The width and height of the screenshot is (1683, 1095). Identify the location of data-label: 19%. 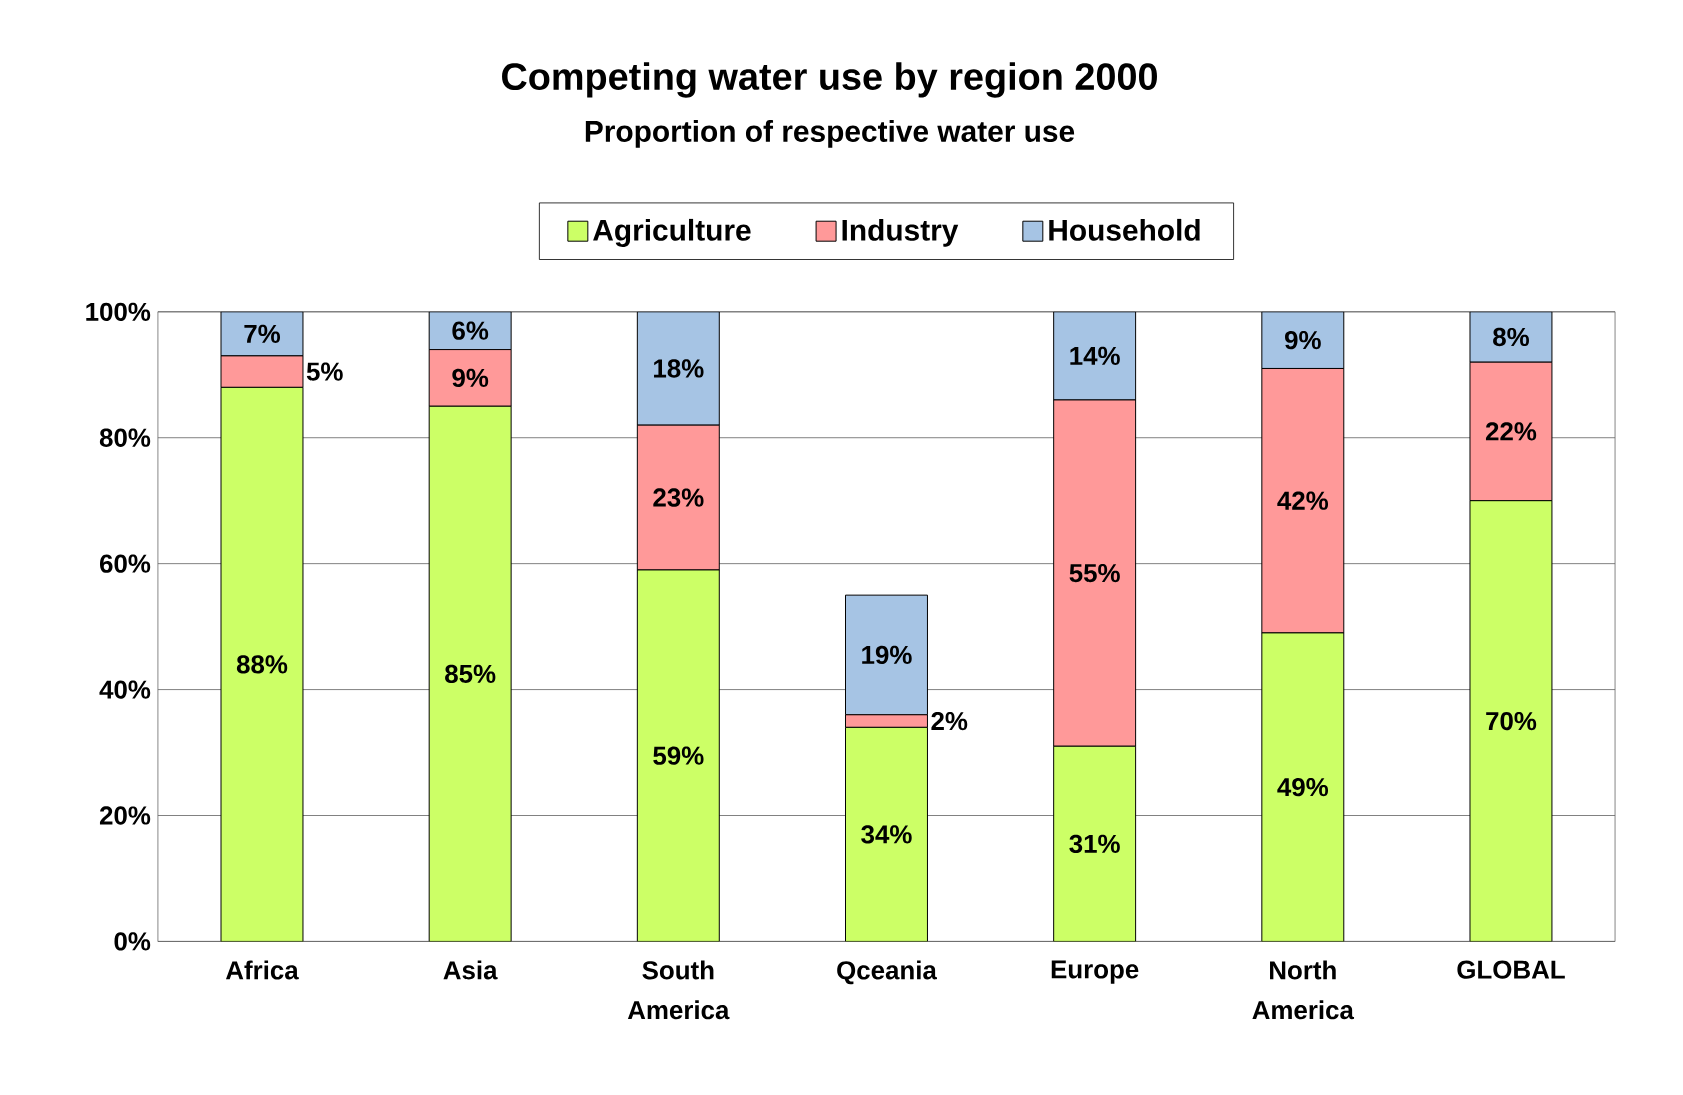
(887, 654).